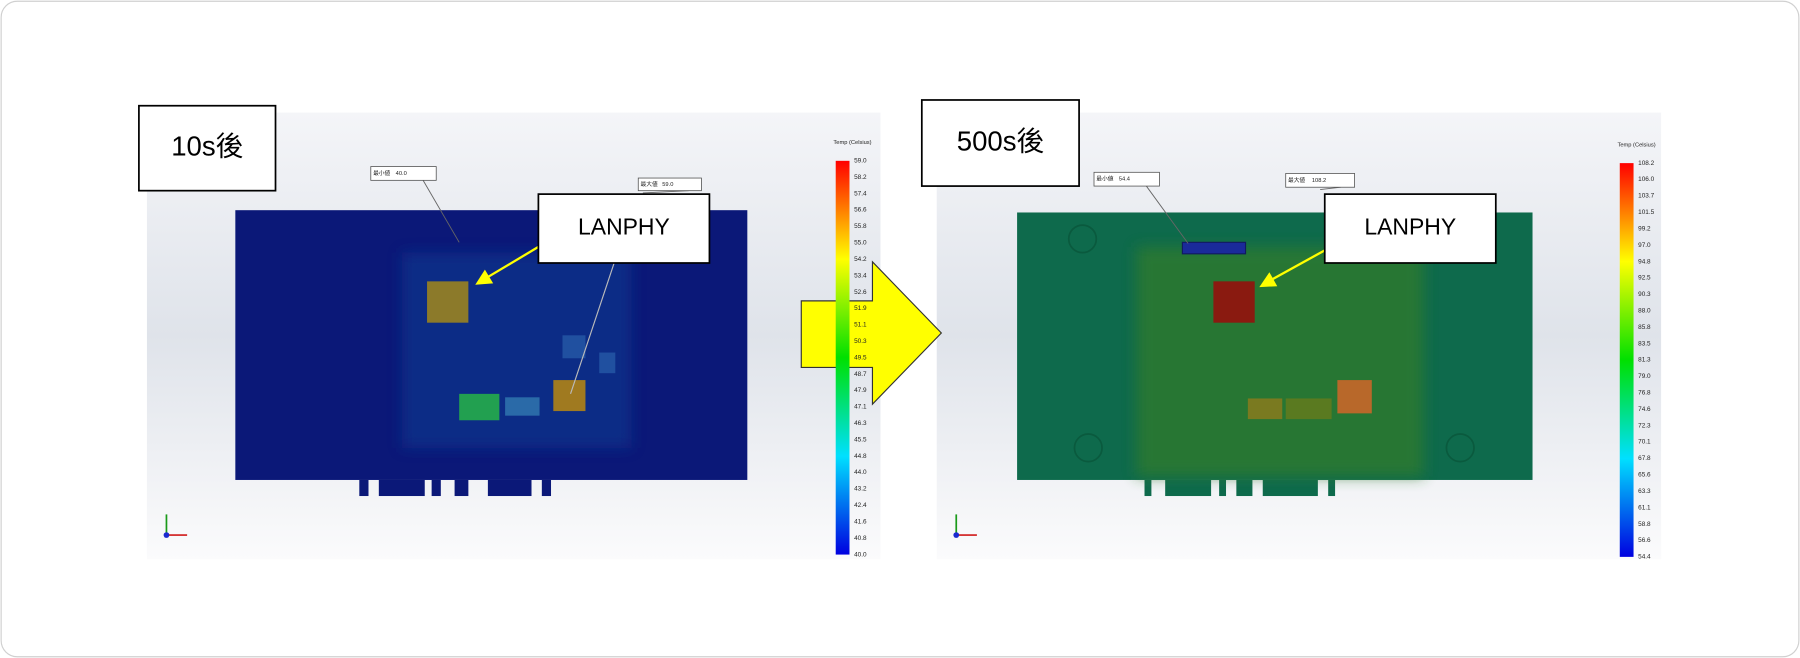 The image size is (1800, 658). What do you see at coordinates (860, 177) in the screenshot?
I see `colorbar-label: 58.2` at bounding box center [860, 177].